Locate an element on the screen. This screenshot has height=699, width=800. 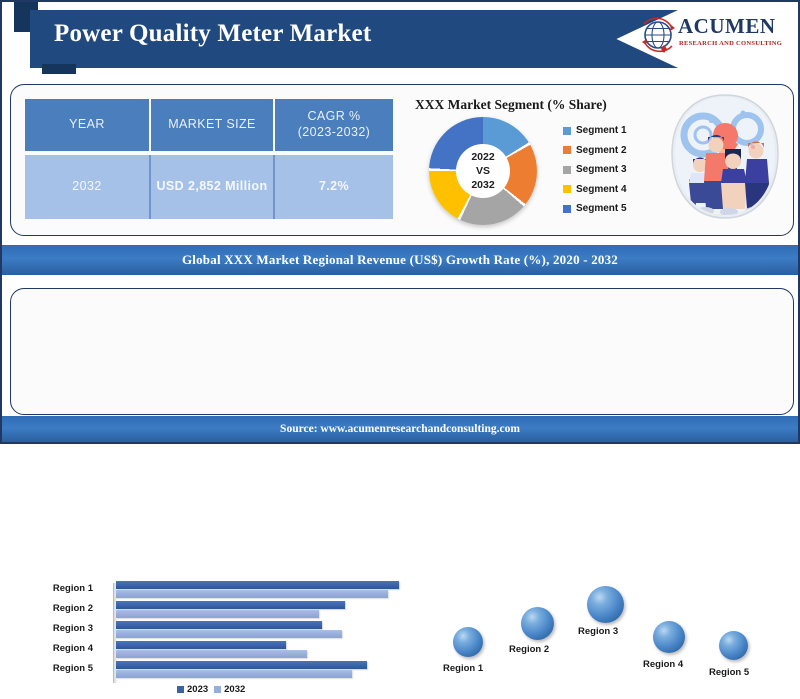
regional-bar-chart: Region 1 Region 2 Region 3 Region 4 is located at coordinates (220, 639).